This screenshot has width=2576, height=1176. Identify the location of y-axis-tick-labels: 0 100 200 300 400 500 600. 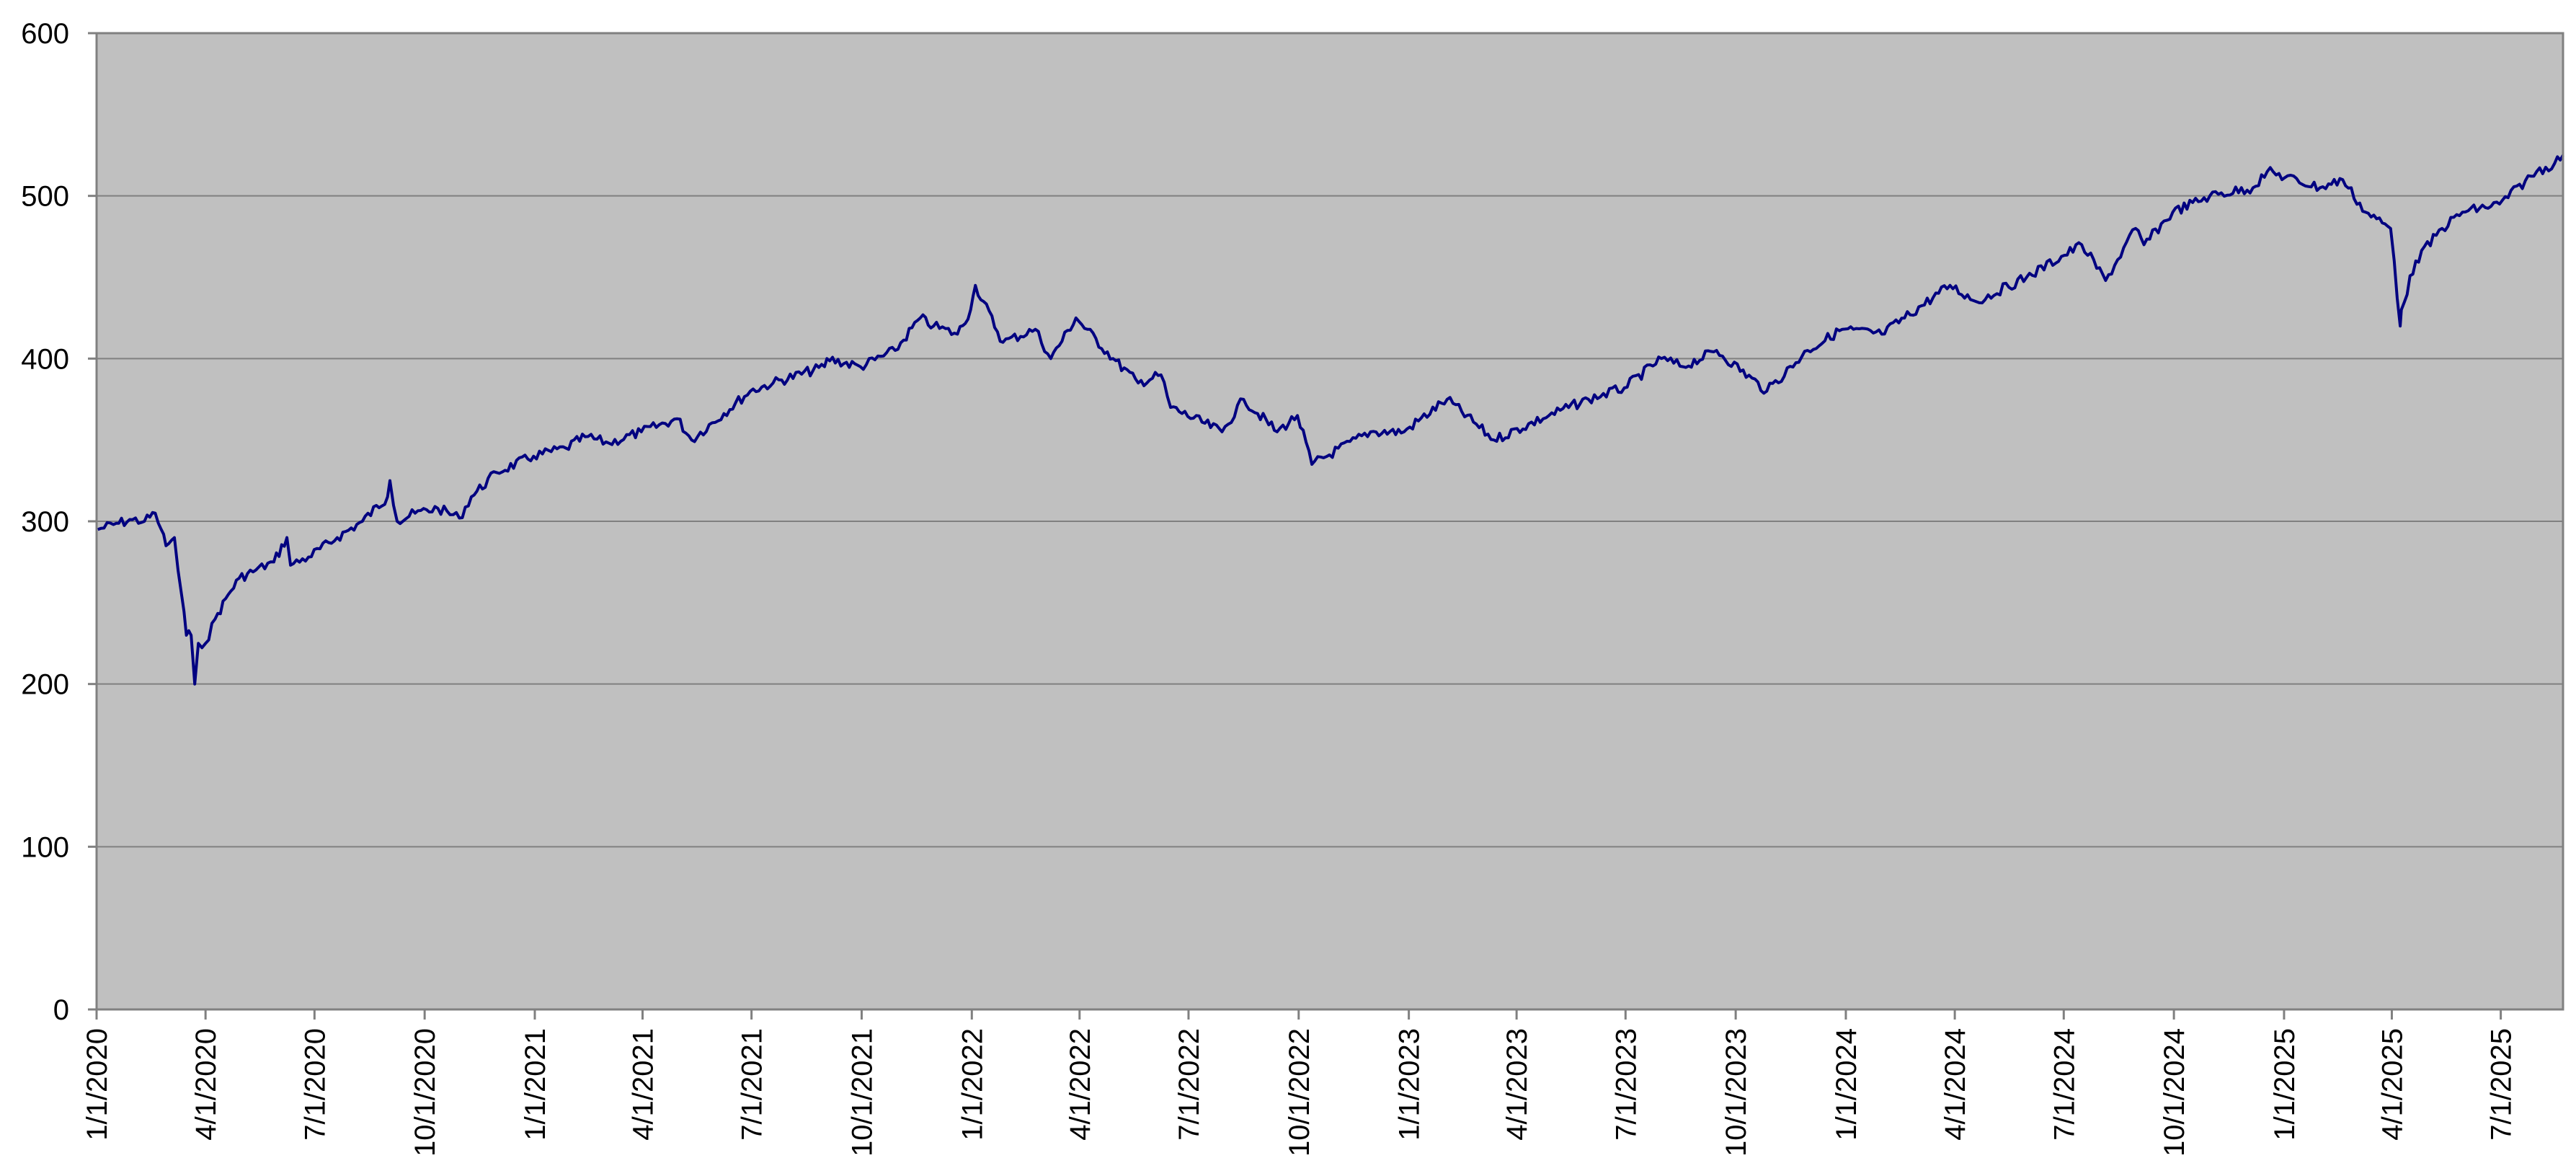
(59, 522).